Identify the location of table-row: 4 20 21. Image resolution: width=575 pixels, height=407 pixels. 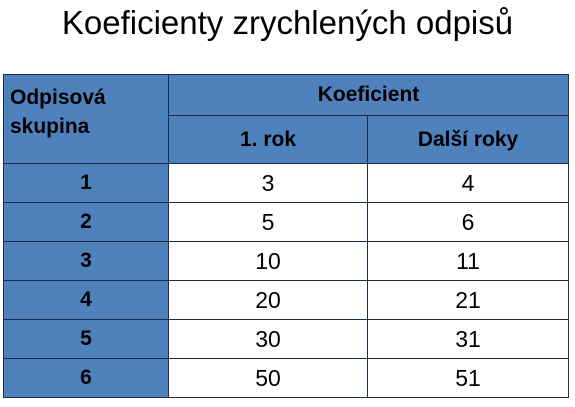
(286, 300).